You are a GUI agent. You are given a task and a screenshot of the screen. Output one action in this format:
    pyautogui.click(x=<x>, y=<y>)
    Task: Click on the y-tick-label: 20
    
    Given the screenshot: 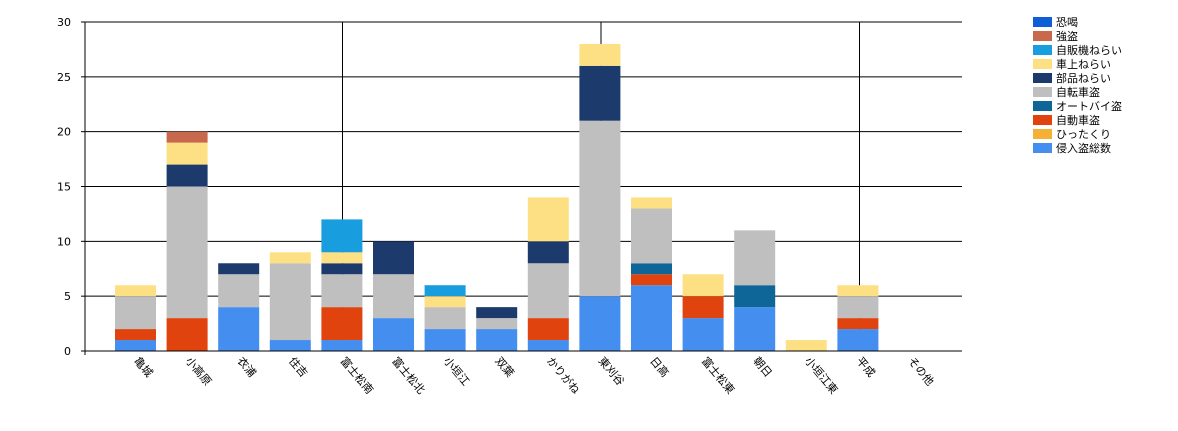 What is the action you would take?
    pyautogui.click(x=64, y=132)
    